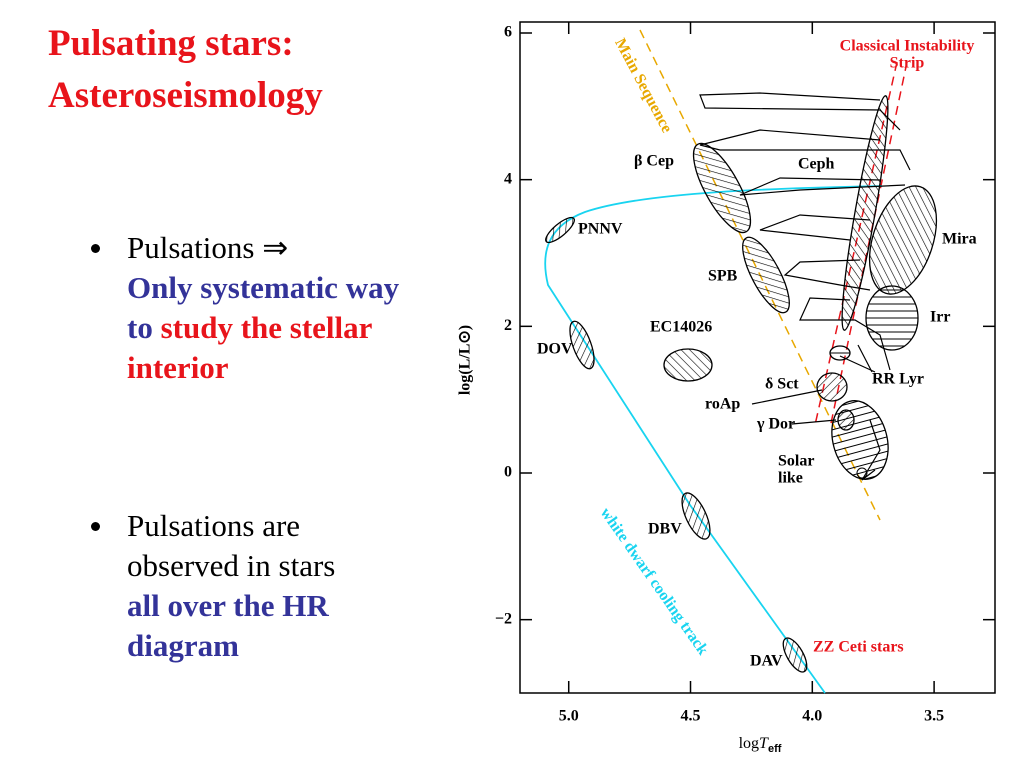  What do you see at coordinates (508, 178) in the screenshot?
I see `y-tick-label: 4` at bounding box center [508, 178].